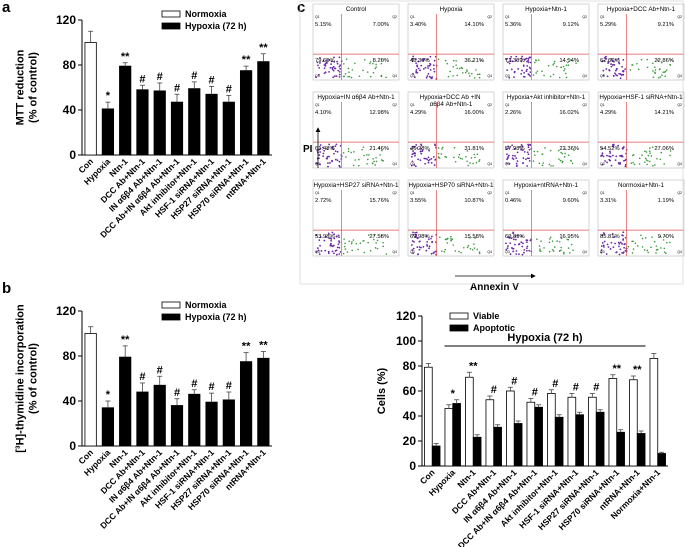 The width and height of the screenshot is (685, 547). I want to click on quadrant-value: 12.98%, so click(379, 113).